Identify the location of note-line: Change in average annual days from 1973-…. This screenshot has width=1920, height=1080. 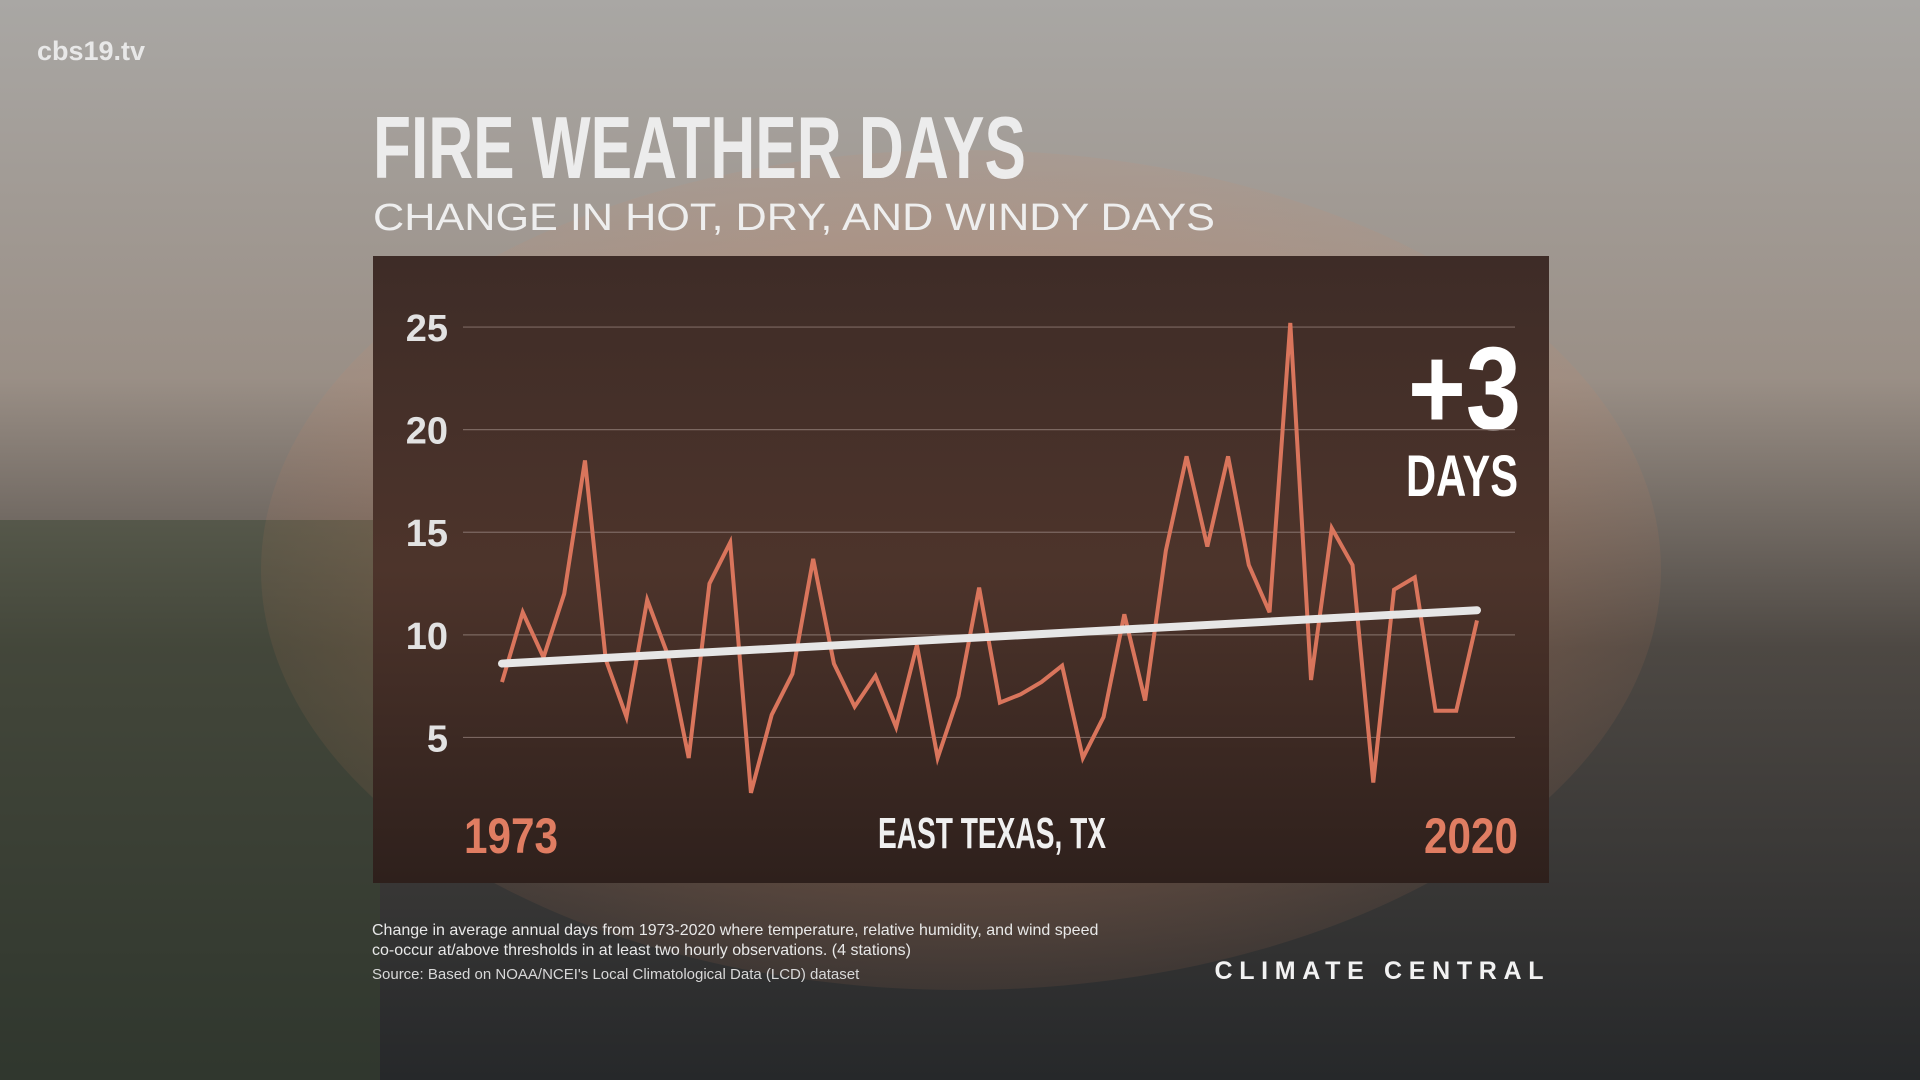
(735, 930).